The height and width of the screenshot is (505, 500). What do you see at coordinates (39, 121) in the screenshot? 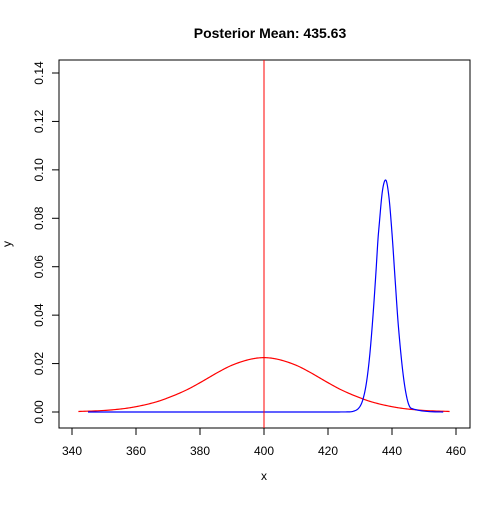
I see `y-tick-label: 0.12` at bounding box center [39, 121].